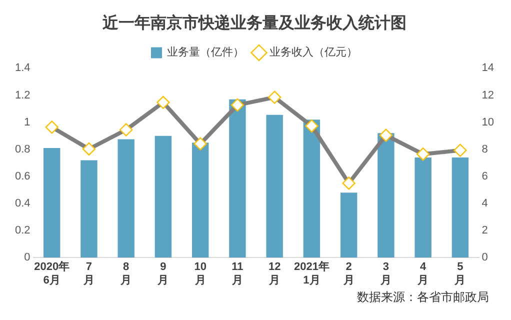 The height and width of the screenshot is (320, 511). Describe the element at coordinates (460, 273) in the screenshot. I see `x-tick-label: 5 月` at that location.